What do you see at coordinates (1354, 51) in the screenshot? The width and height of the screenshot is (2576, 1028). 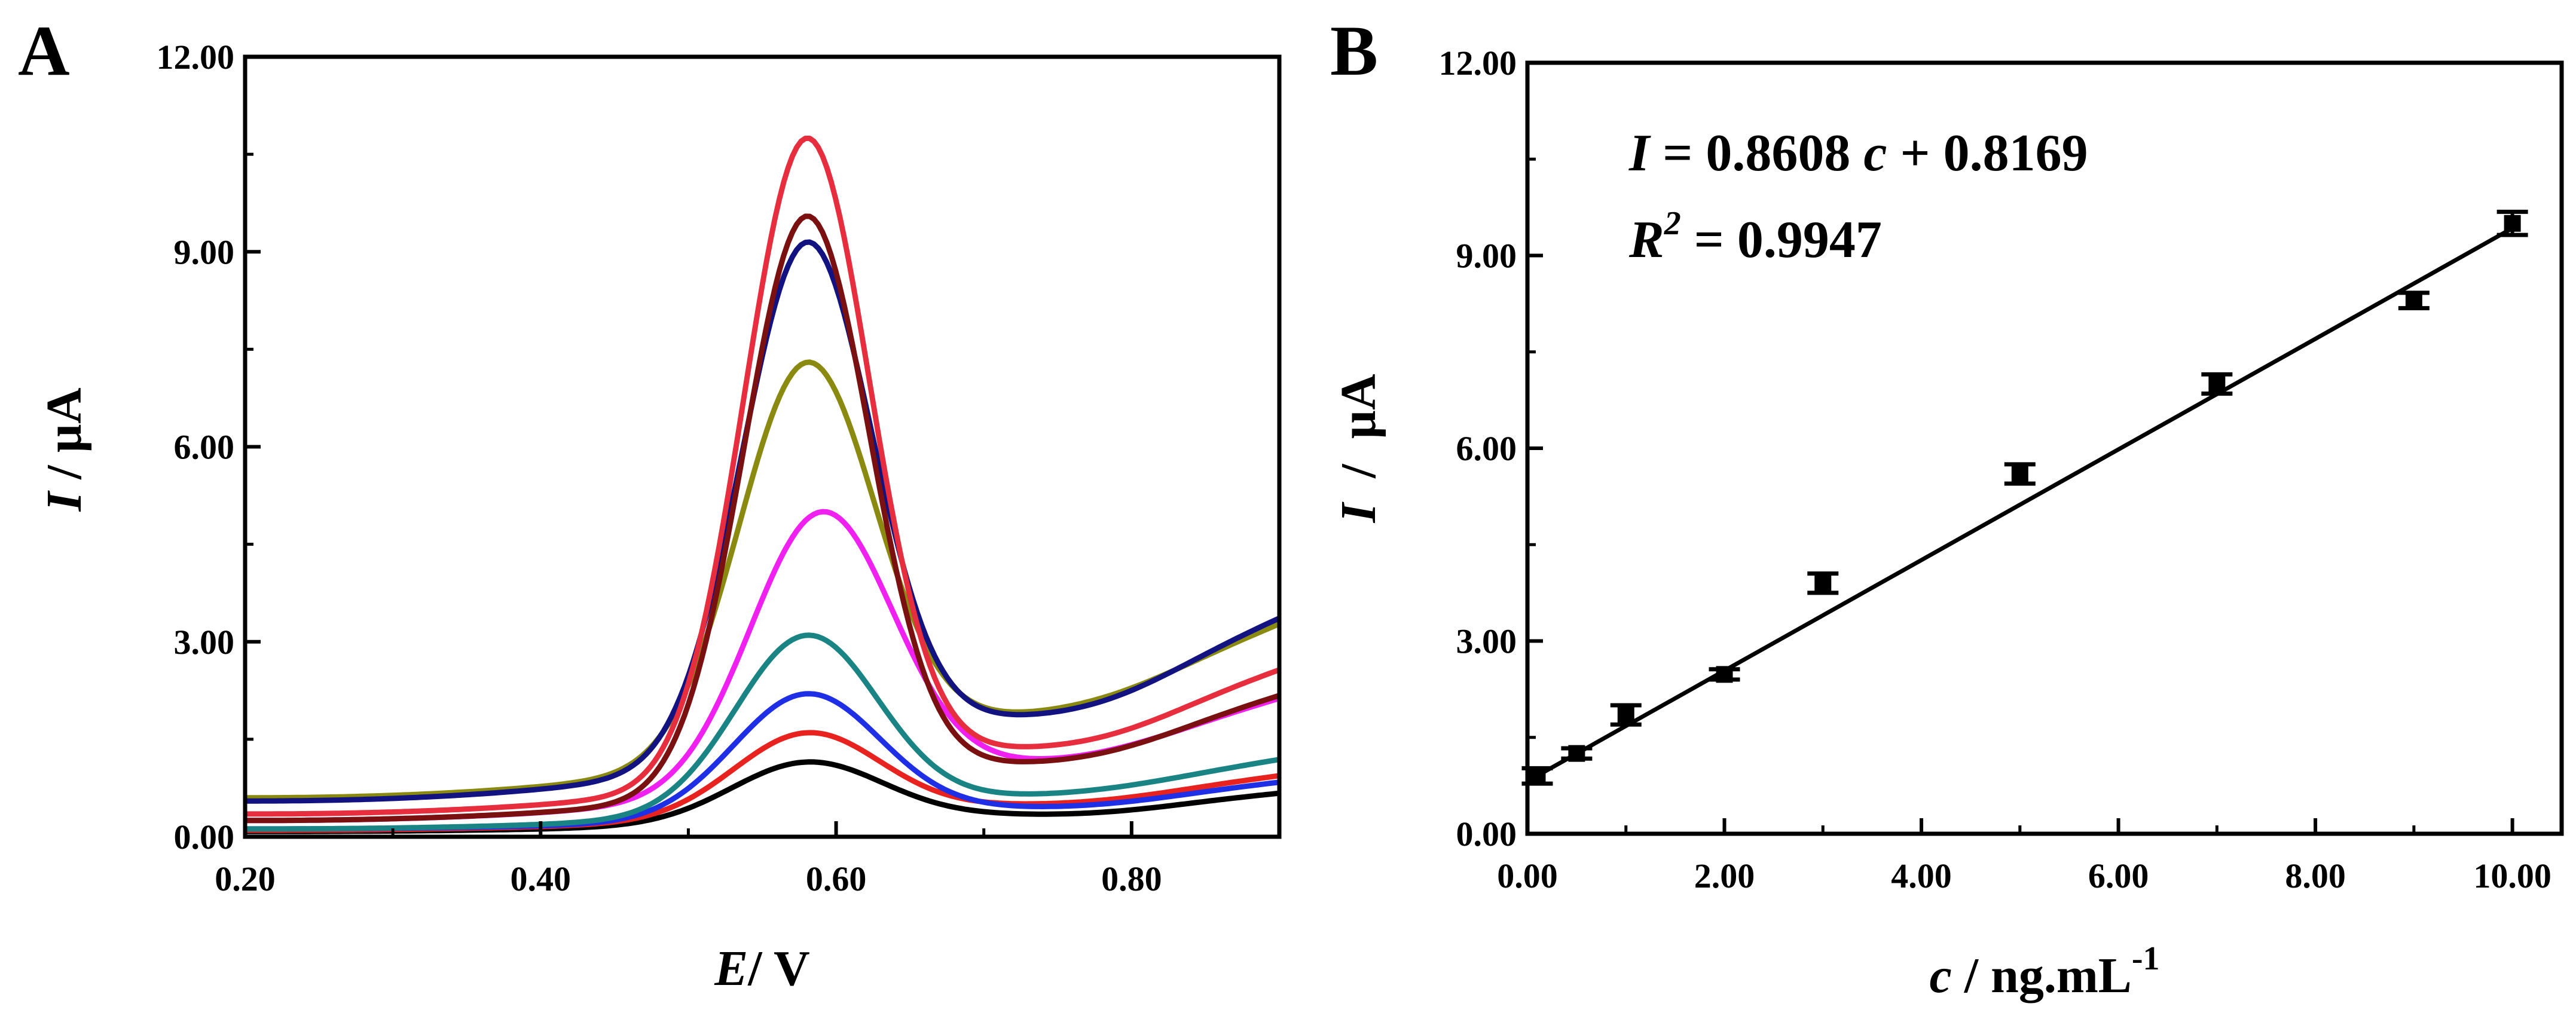 I see `panel-b-letter: B` at bounding box center [1354, 51].